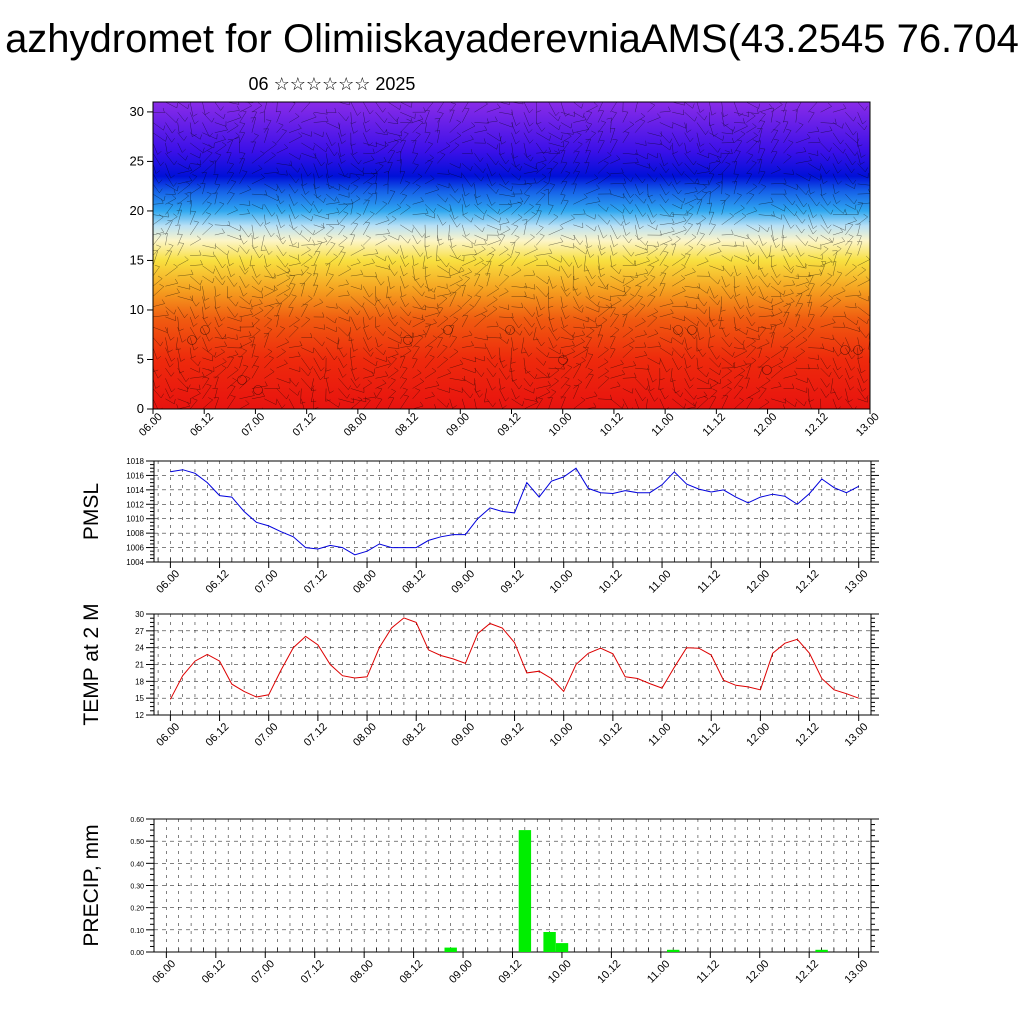 This screenshot has width=1024, height=1024. Describe the element at coordinates (659, 734) in the screenshot. I see `x-tick-label: 11.00` at that location.